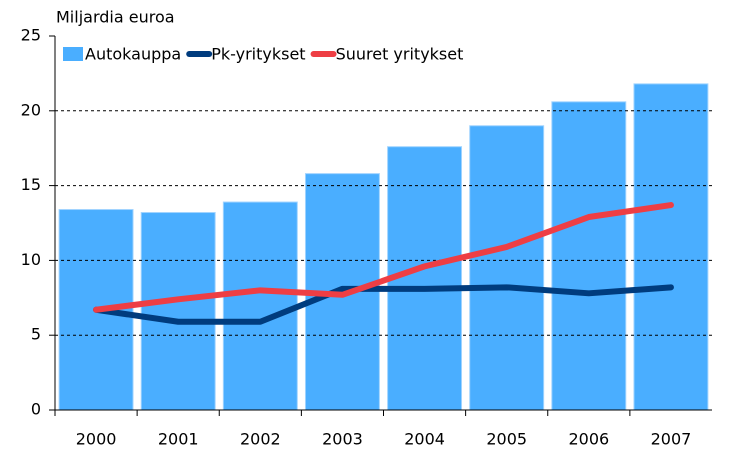 This screenshot has width=739, height=450. Describe the element at coordinates (36, 409) in the screenshot. I see `y-tick-label: 0` at that location.